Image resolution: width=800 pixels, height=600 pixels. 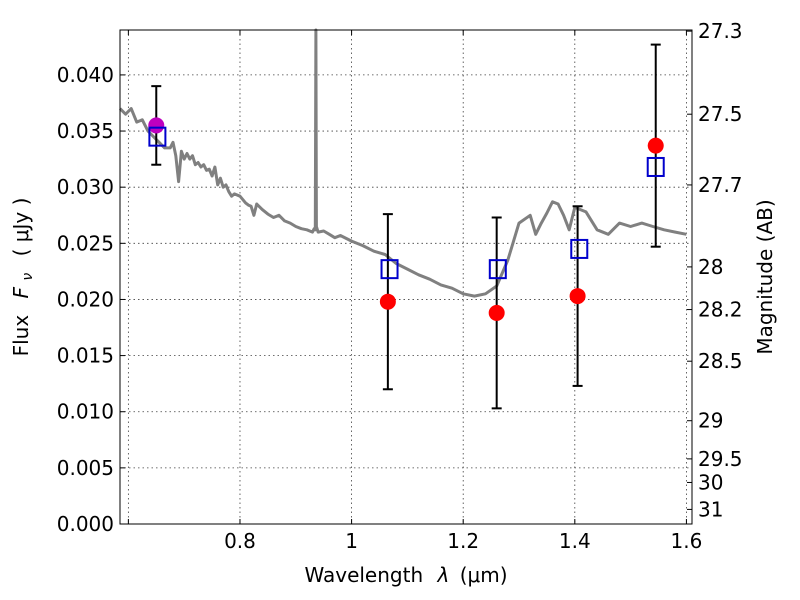 I want to click on y-tick-label: 0.020, so click(x=85, y=299).